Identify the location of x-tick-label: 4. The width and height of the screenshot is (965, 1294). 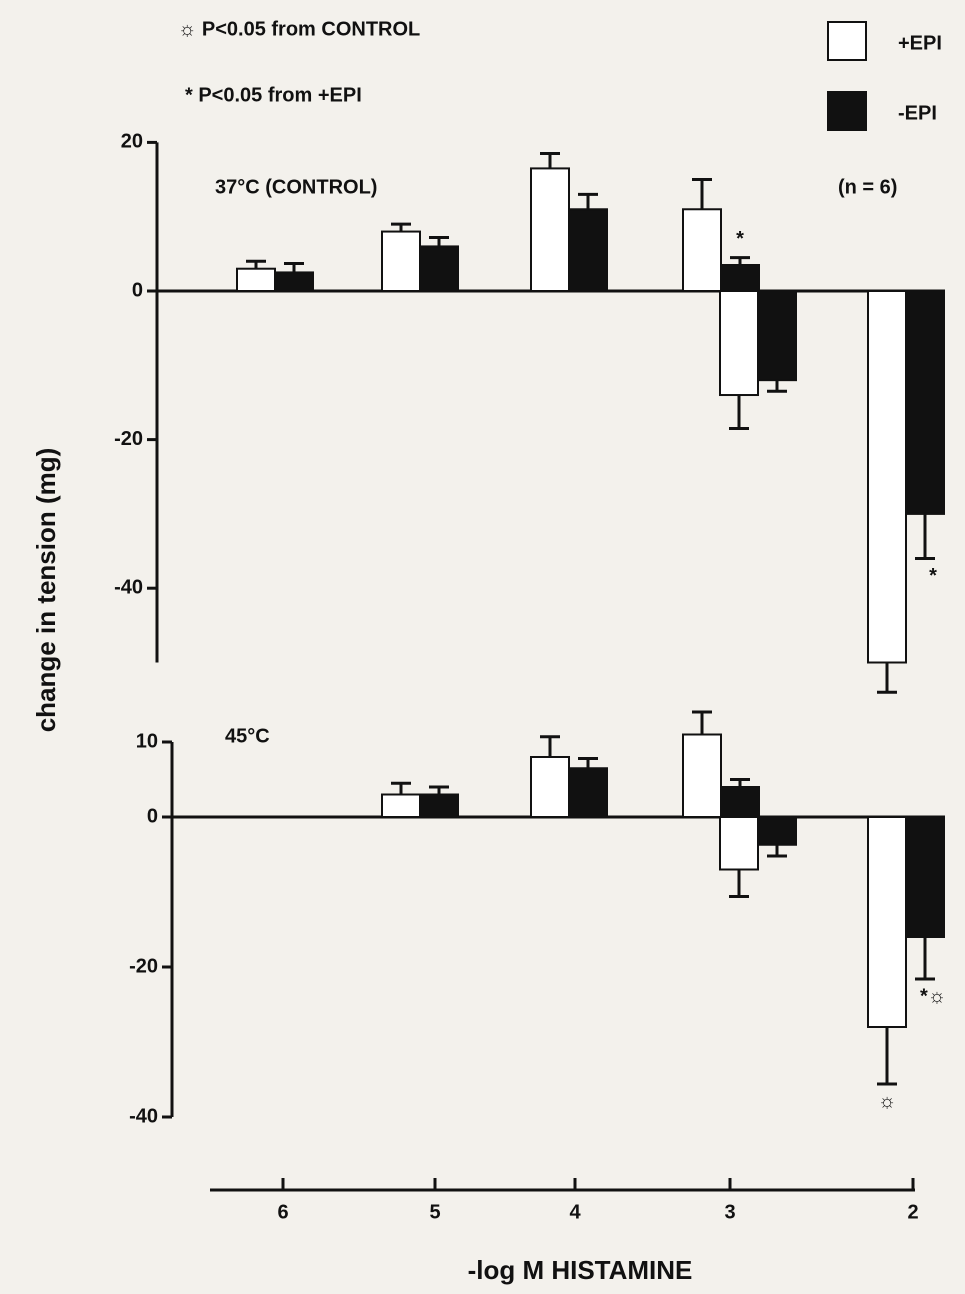
(575, 1212).